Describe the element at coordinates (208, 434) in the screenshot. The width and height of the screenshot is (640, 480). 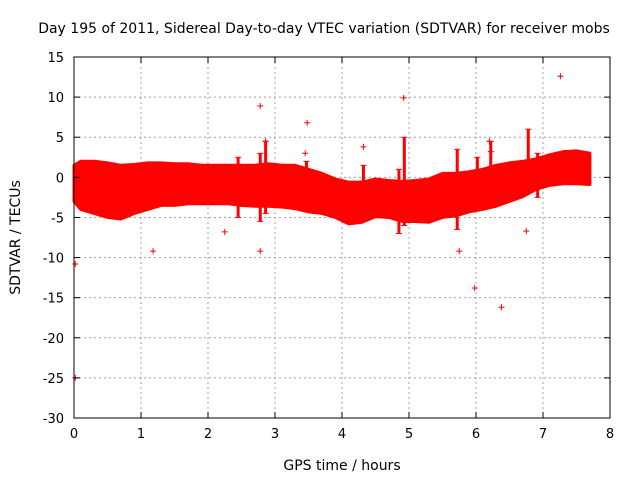
I see `x-tick-label: 2` at that location.